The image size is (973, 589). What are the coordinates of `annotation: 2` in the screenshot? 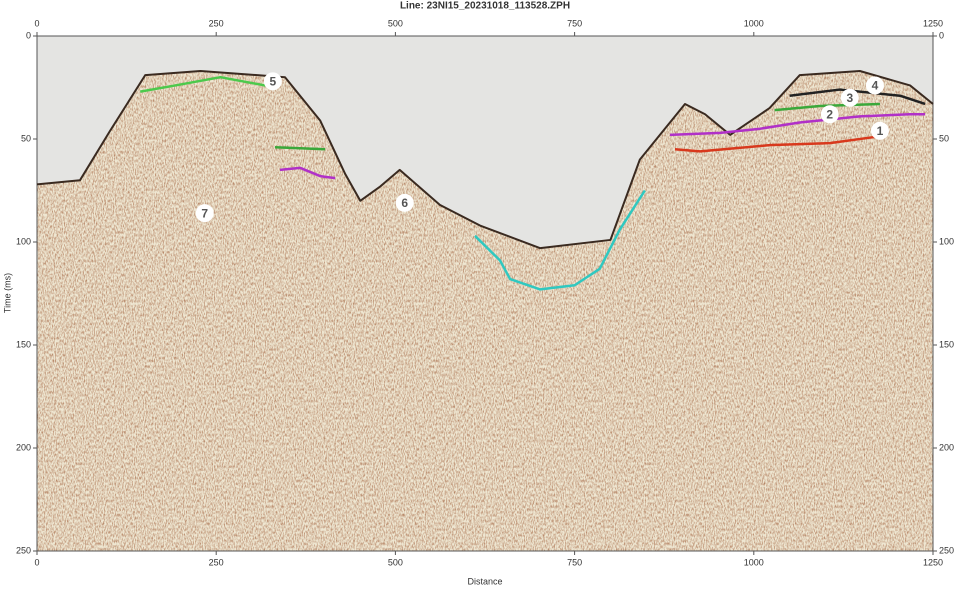 It's located at (829, 114).